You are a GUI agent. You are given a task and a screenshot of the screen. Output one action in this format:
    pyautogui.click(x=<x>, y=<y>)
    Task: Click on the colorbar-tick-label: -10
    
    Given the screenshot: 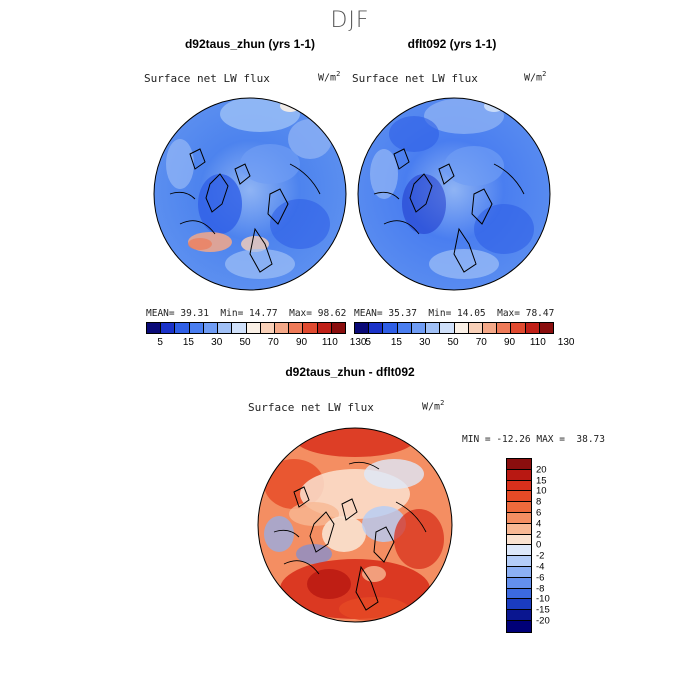 What is the action you would take?
    pyautogui.click(x=543, y=599)
    